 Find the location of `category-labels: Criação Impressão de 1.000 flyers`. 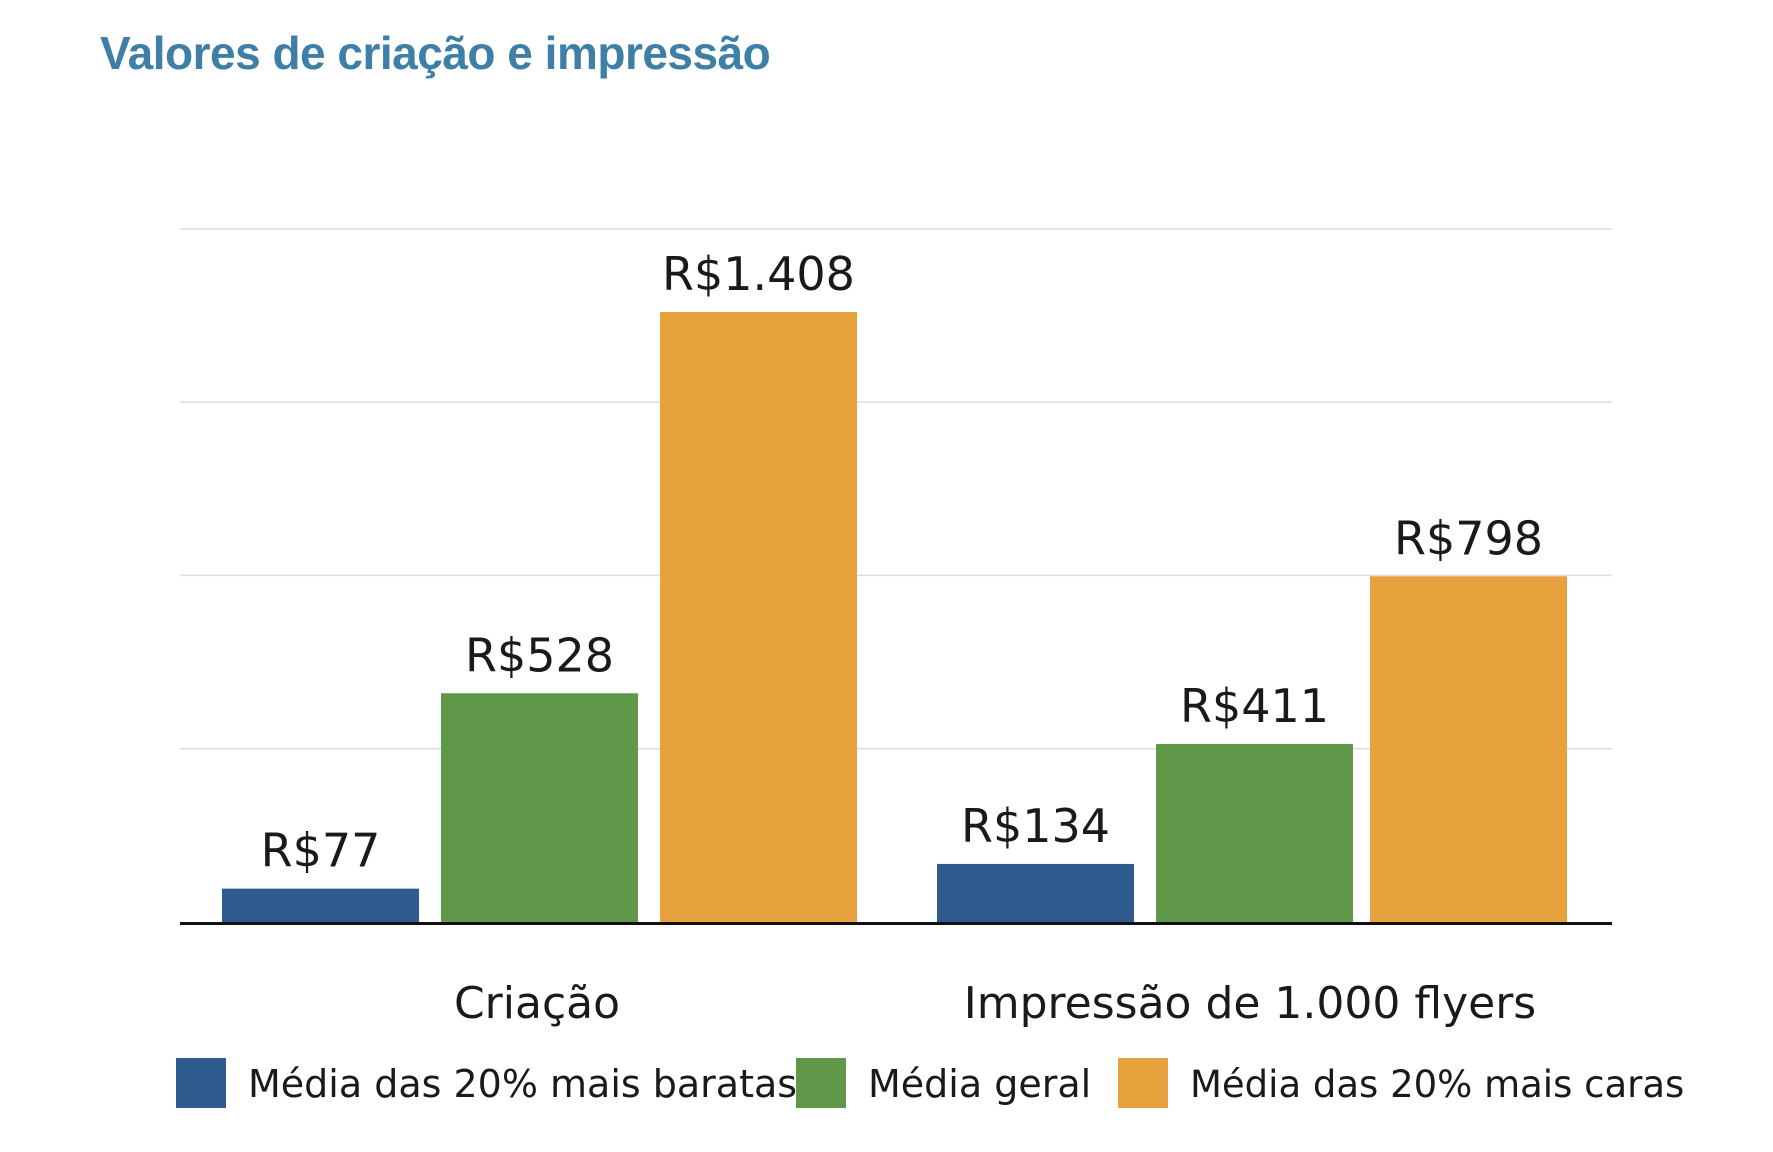

category-labels: Criação Impressão de 1.000 flyers is located at coordinates (995, 1003).